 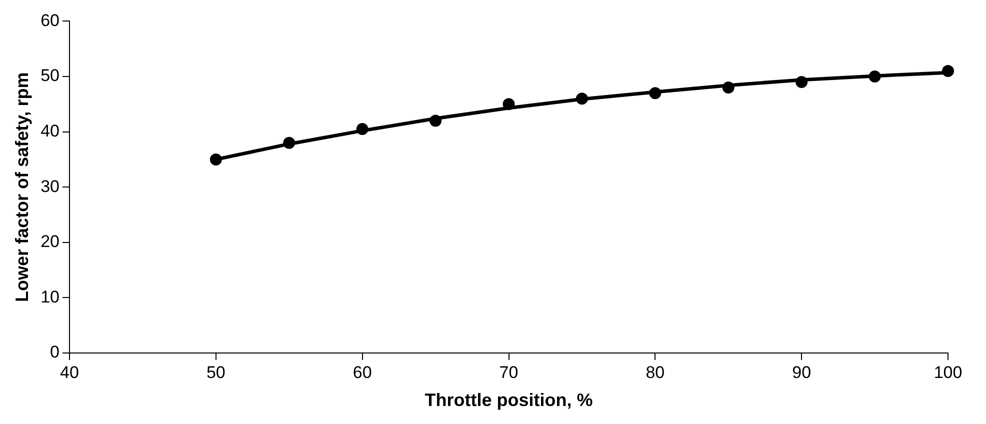 I want to click on y-tick-label: 0, so click(x=55, y=352).